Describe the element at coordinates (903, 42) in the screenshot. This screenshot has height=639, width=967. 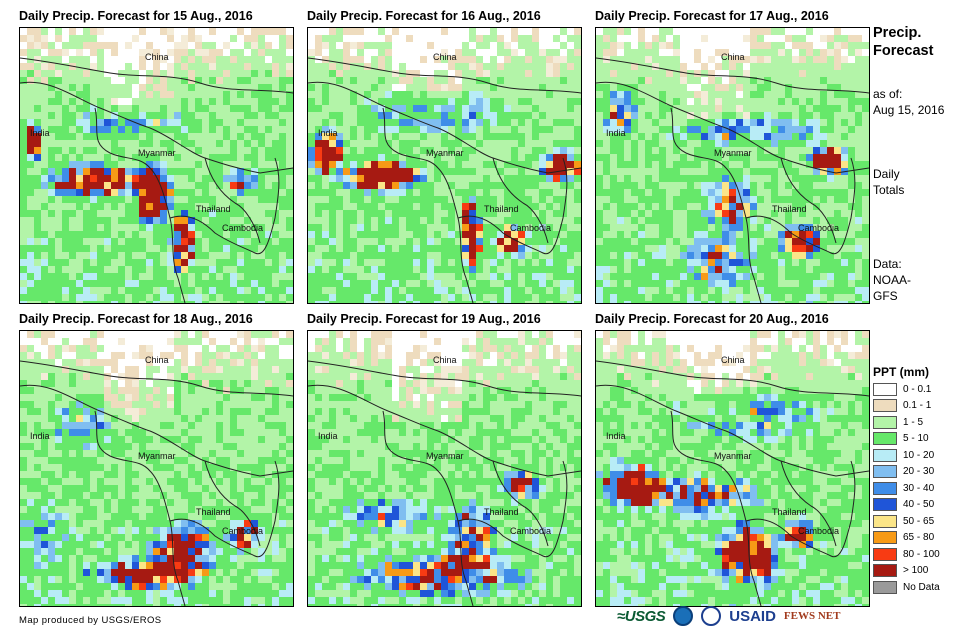
I see `sidebar-title: Precip. Forecast` at that location.